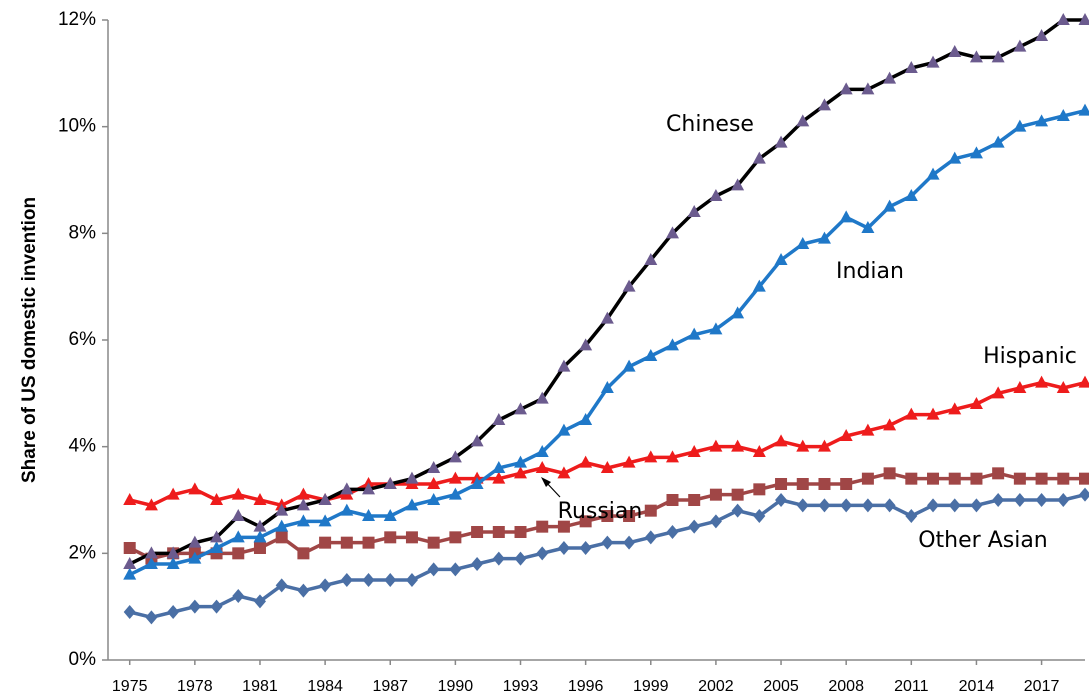  Describe the element at coordinates (83, 659) in the screenshot. I see `y-tick-label: 0%` at that location.